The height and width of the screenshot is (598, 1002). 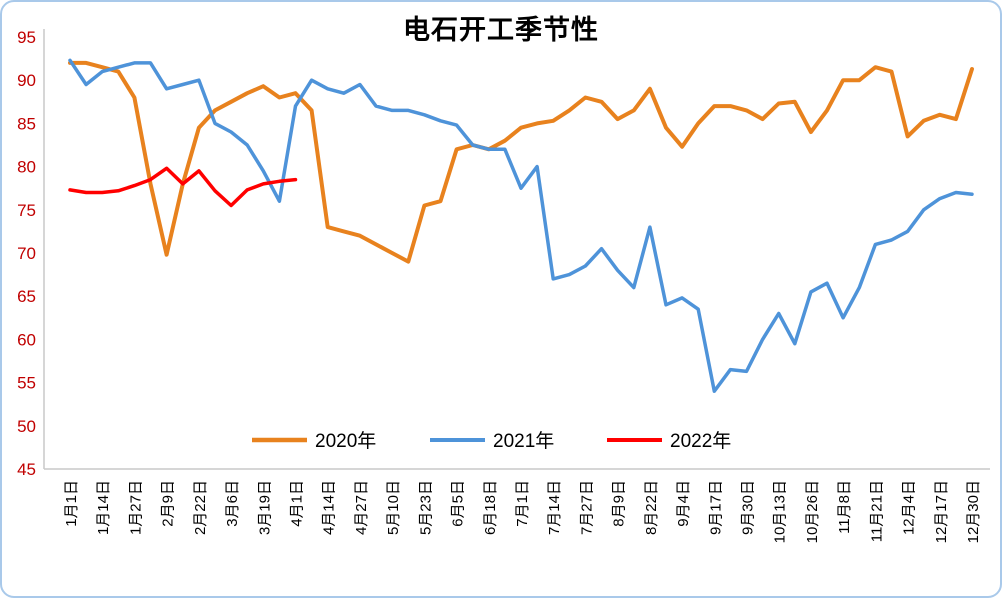 I want to click on y-tick-label: 65, so click(x=26, y=296).